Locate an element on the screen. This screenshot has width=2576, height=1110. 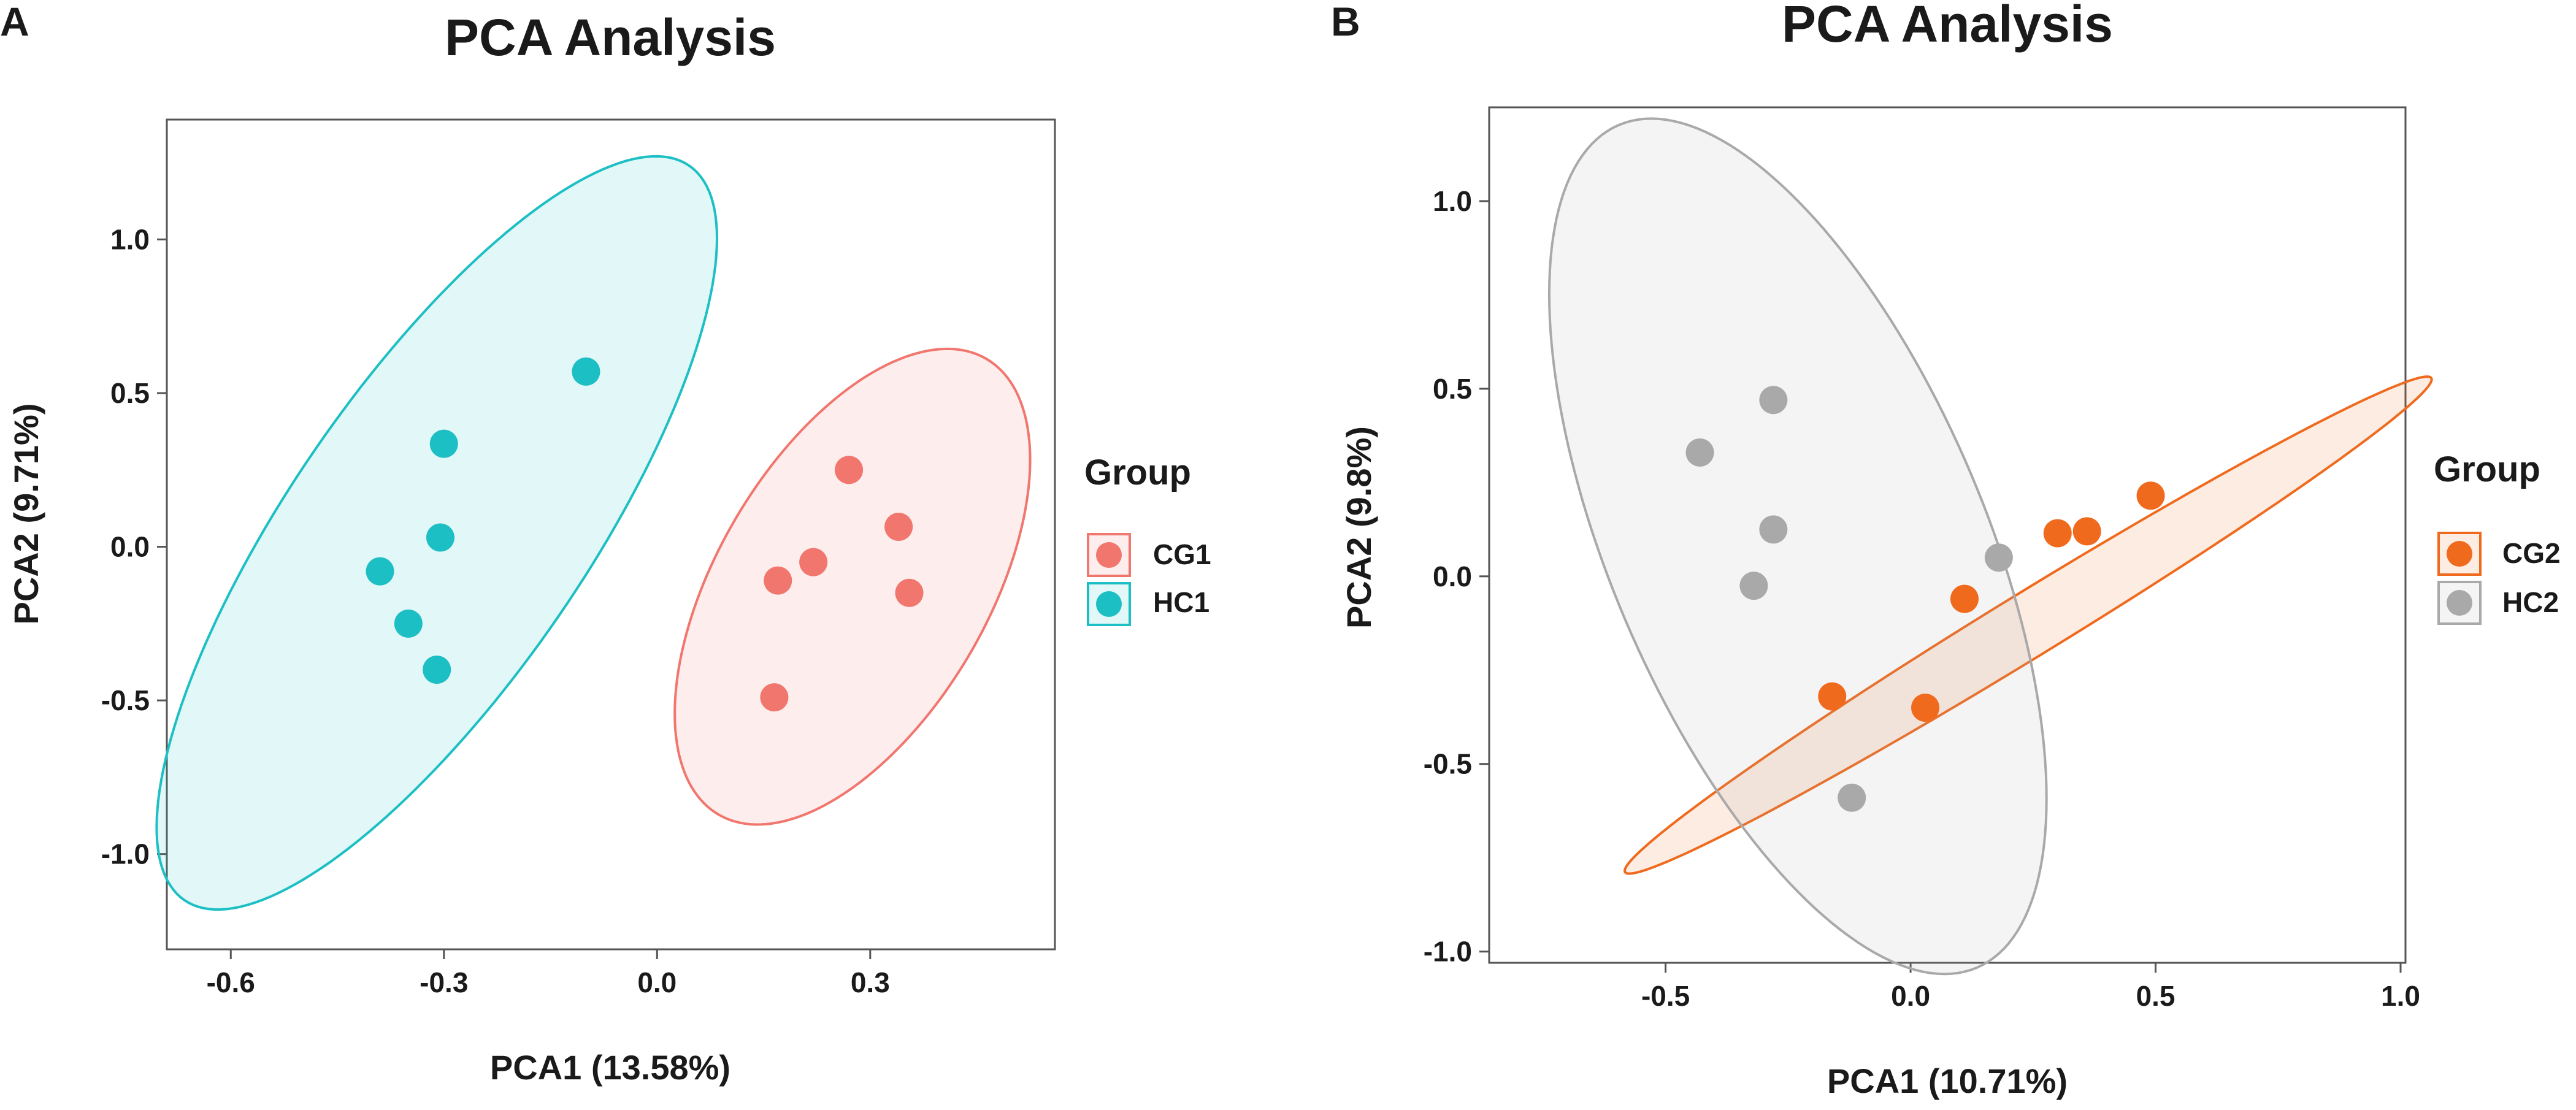
panel-b-letter: B is located at coordinates (1345, 22).